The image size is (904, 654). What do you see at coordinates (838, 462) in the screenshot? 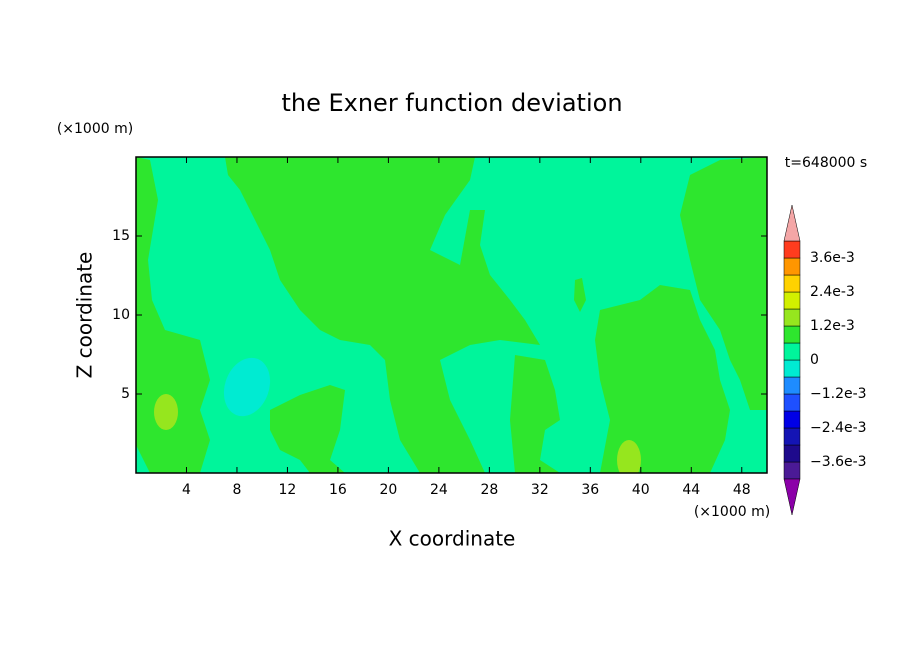
I see `colorbar-tick-label: −3.6e-3` at bounding box center [838, 462].